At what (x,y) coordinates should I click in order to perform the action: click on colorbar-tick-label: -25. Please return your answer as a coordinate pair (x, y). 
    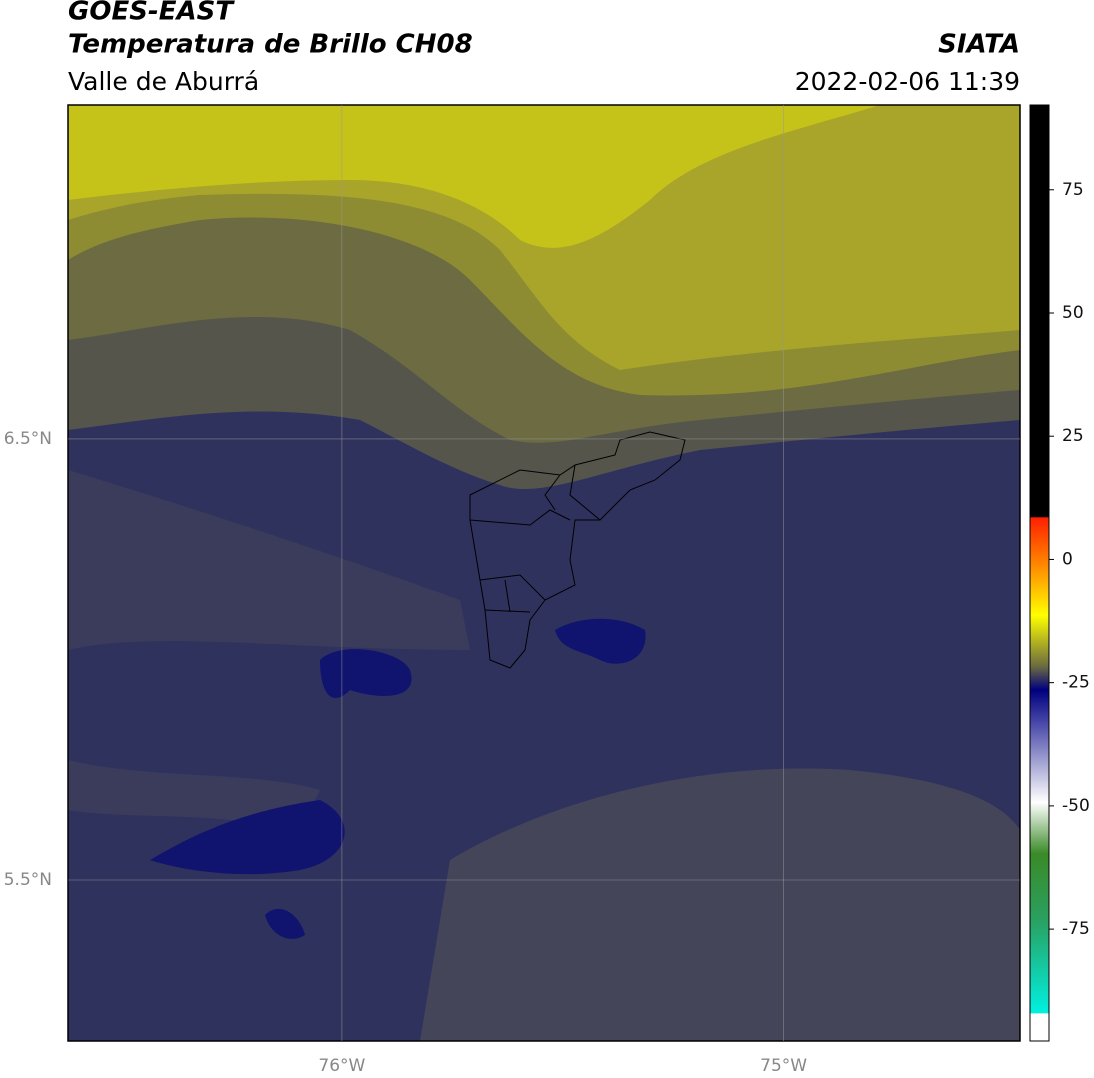
    Looking at the image, I should click on (1076, 683).